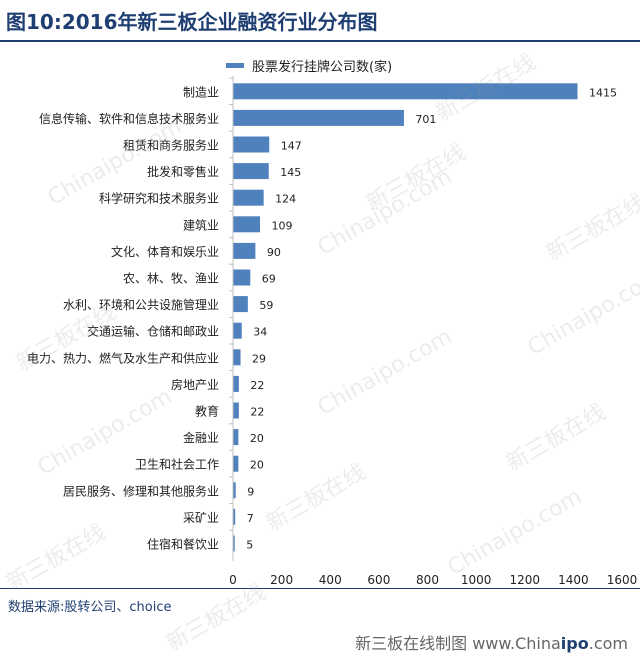 This screenshot has height=660, width=640. What do you see at coordinates (608, 643) in the screenshot?
I see `footer-suffix: .com` at bounding box center [608, 643].